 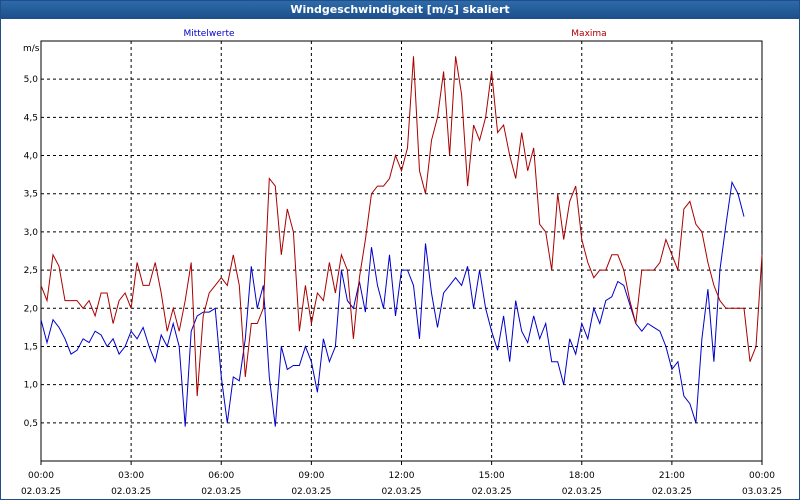 What do you see at coordinates (131, 476) in the screenshot?
I see `x-tick-time: 03:00` at bounding box center [131, 476].